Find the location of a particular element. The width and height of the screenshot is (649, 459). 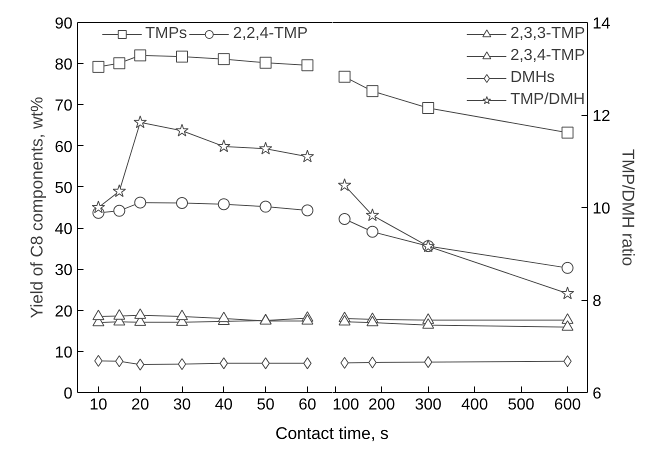

y-axis-title: Yield of C8 components, wt% is located at coordinates (37, 207).